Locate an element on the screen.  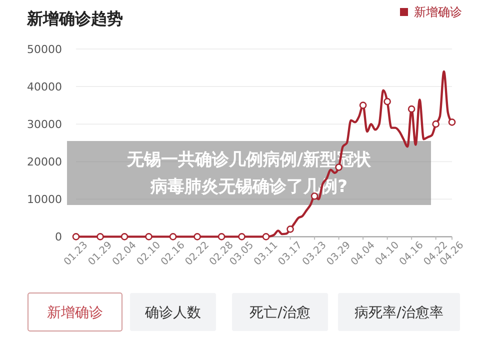
y-tick-label: 0 is located at coordinates (58, 237).